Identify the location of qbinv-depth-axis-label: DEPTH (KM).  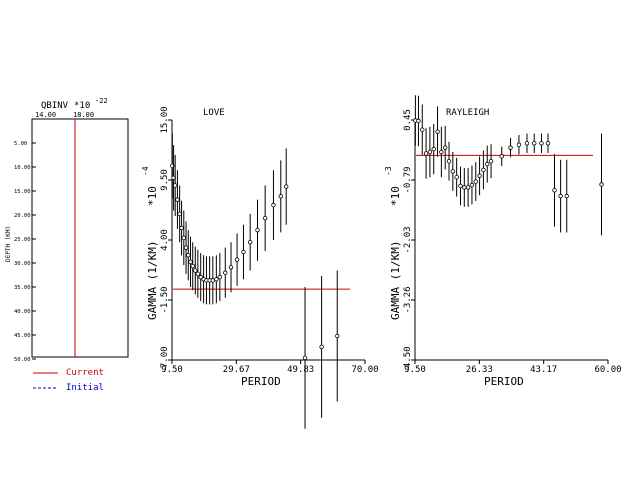
(8, 244).